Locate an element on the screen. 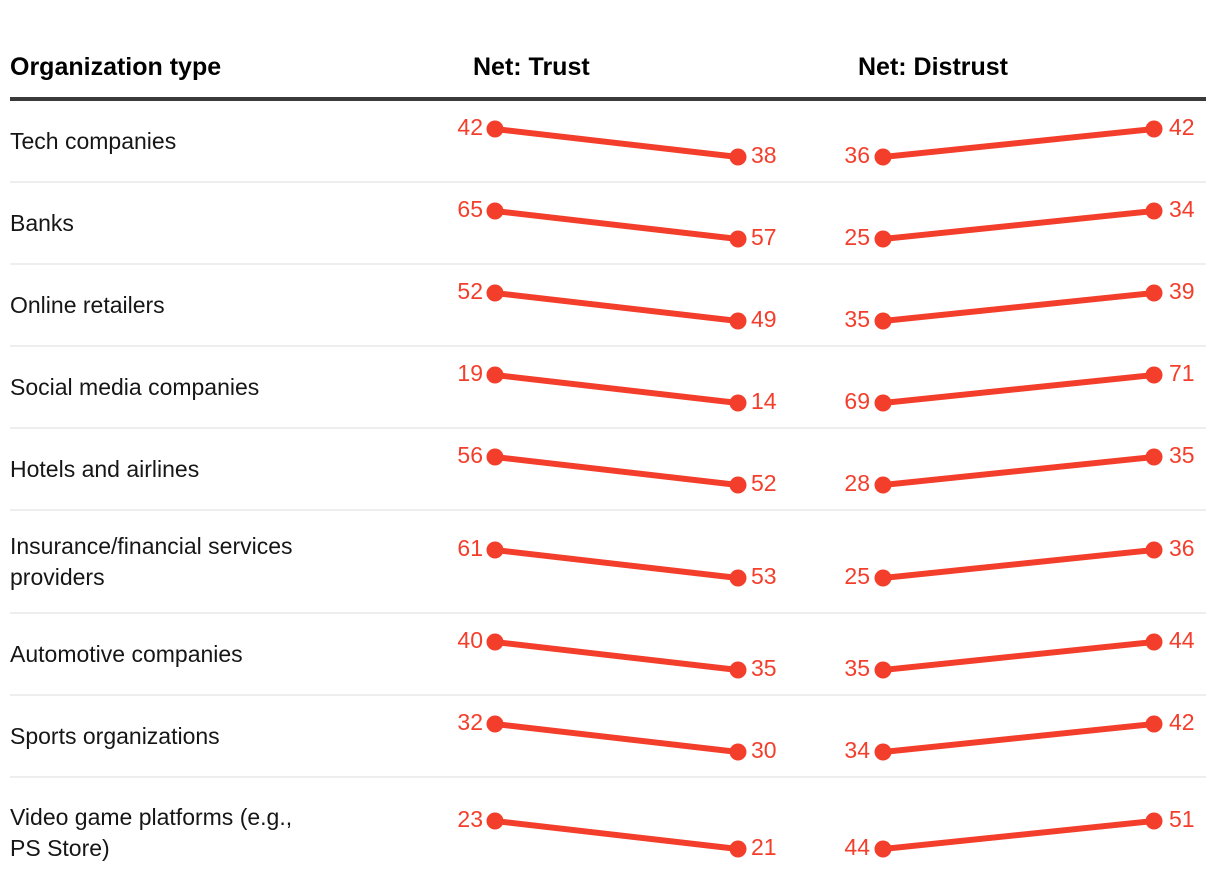 This screenshot has width=1220, height=888. trust-slope-chart: 40 35 is located at coordinates (617, 654).